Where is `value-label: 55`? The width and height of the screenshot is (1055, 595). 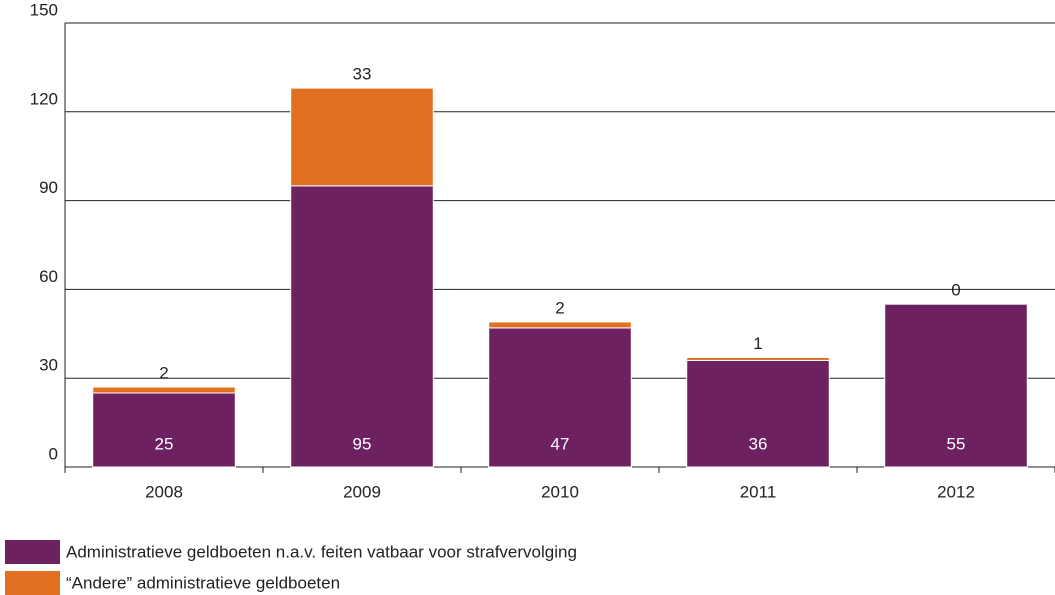
value-label: 55 is located at coordinates (956, 443).